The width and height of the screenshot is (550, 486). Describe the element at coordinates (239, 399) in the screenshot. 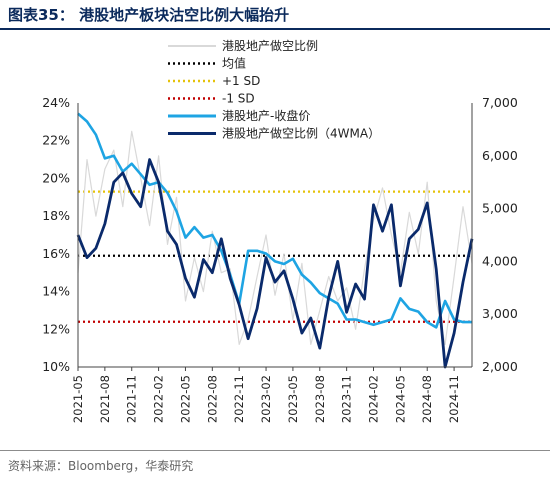

I see `x-tick-label: 2022-11` at that location.